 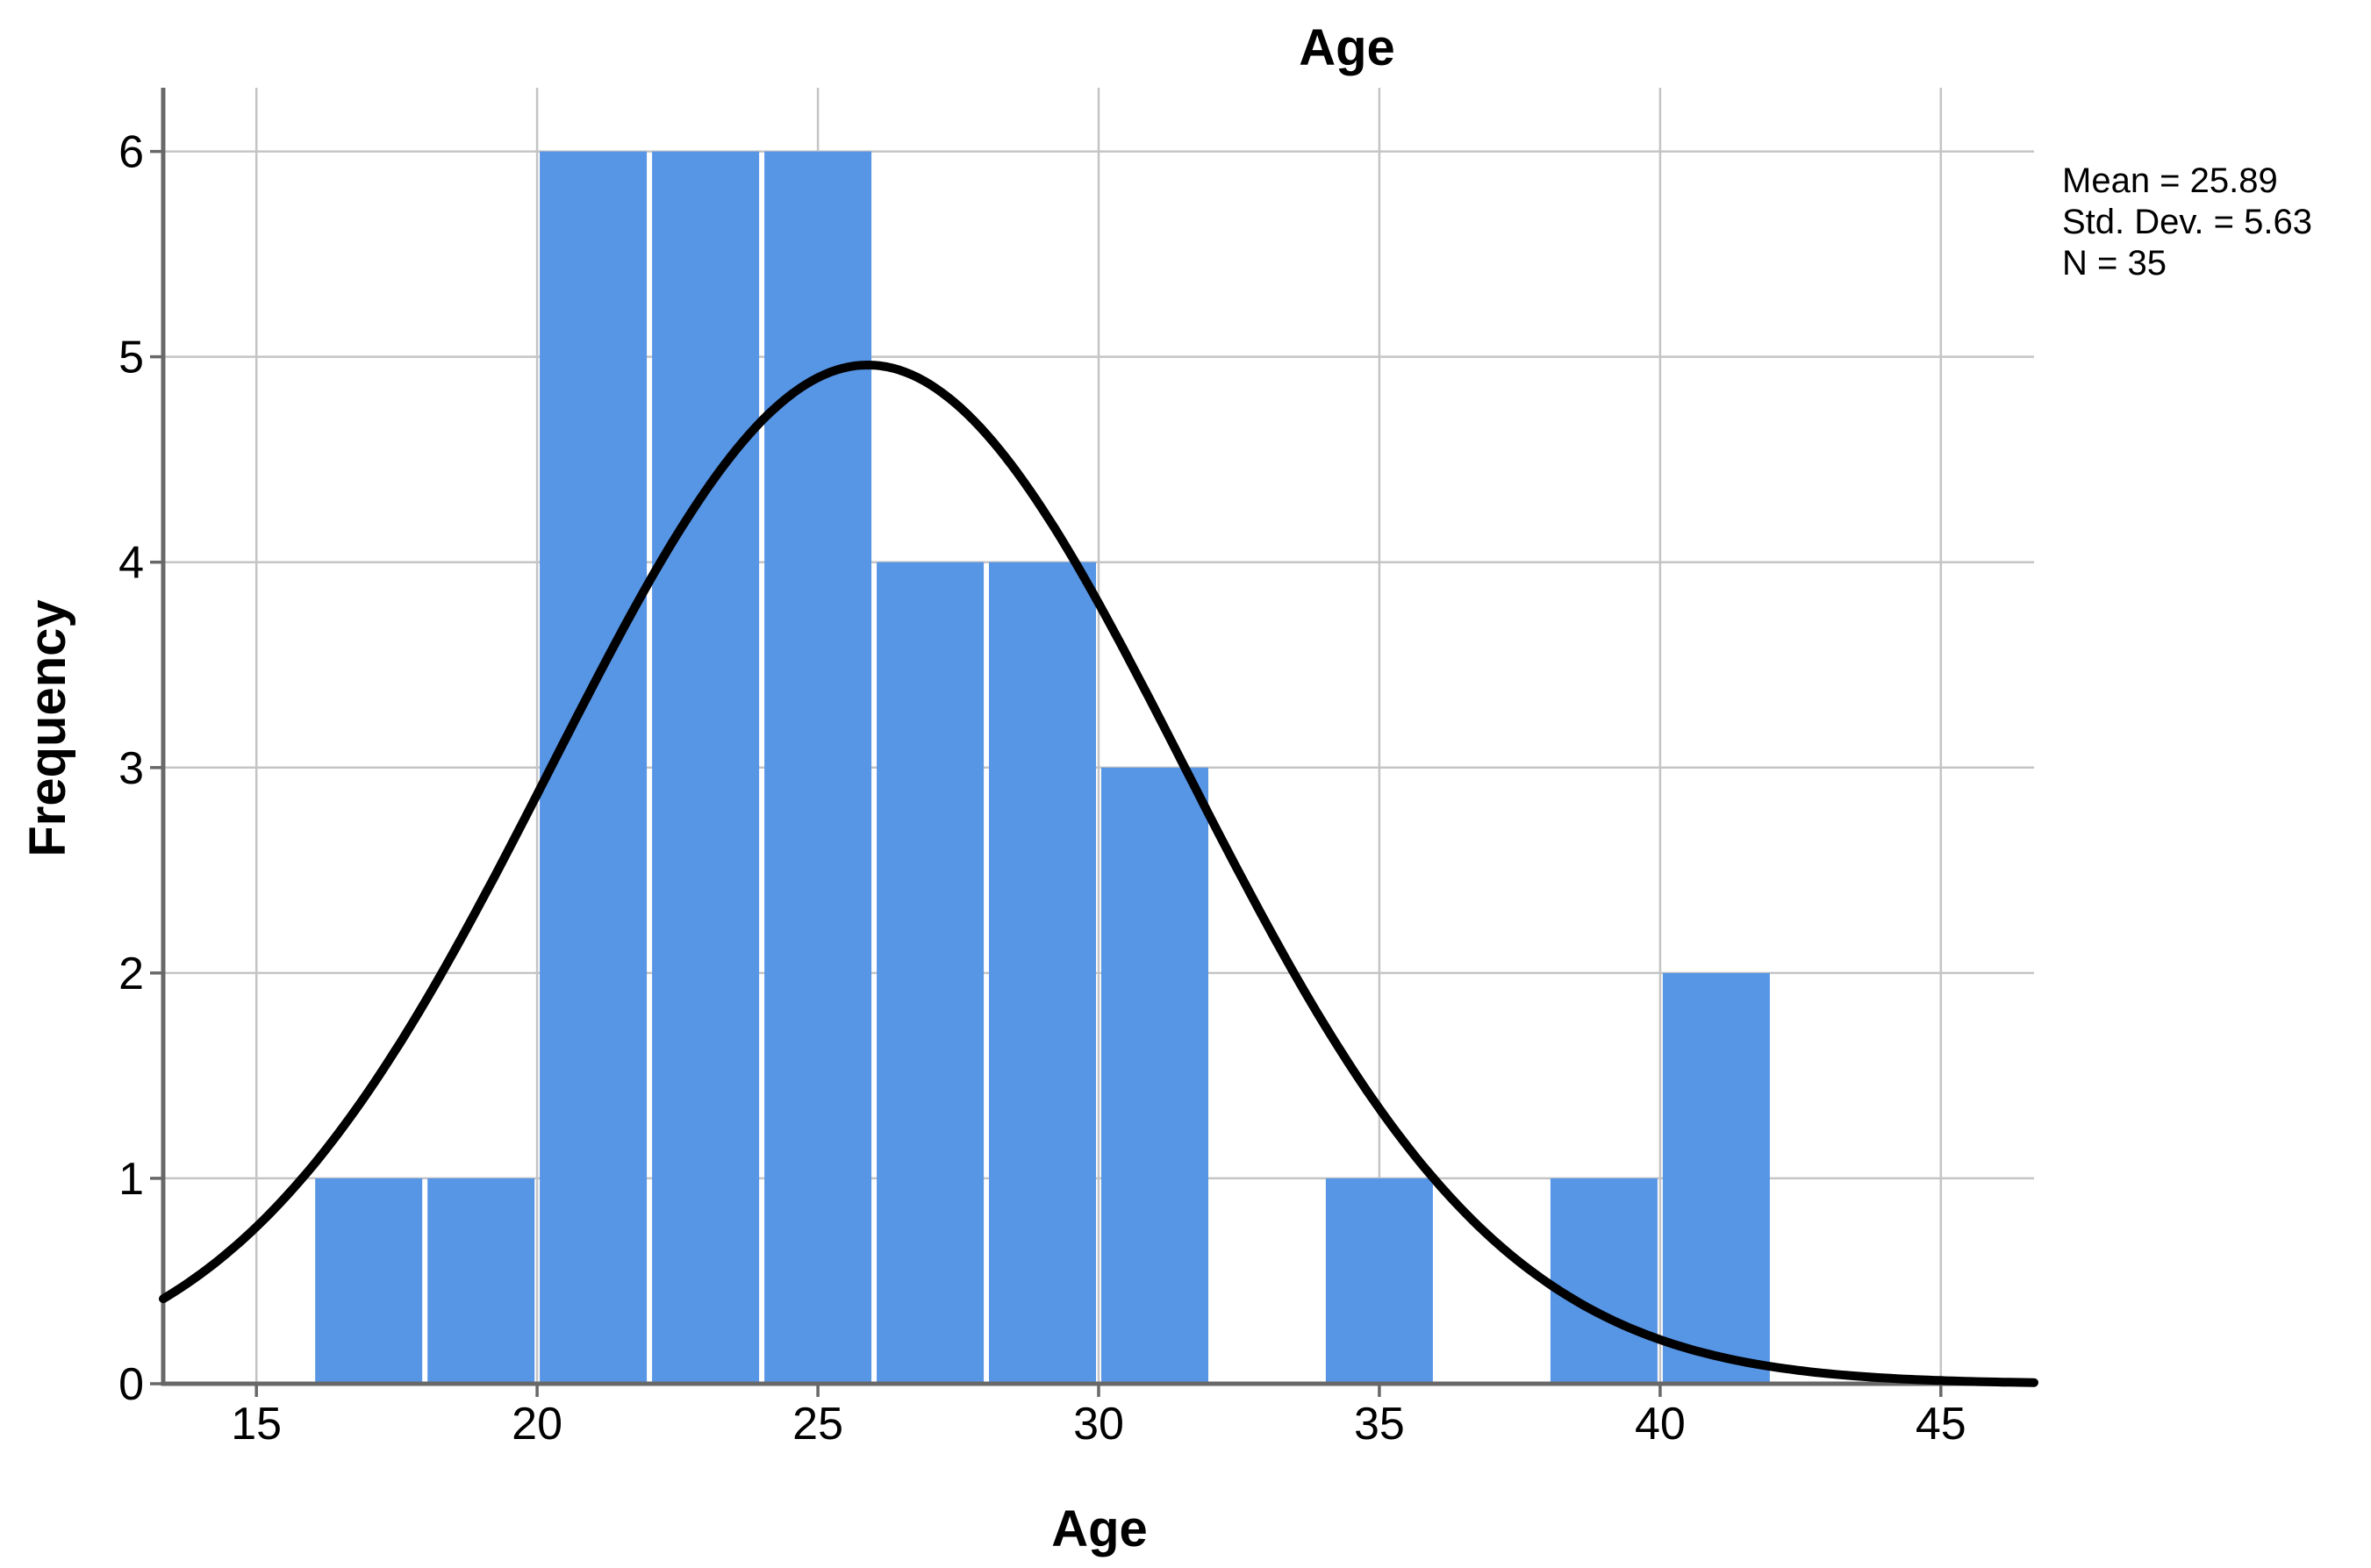 I want to click on x-tick-label: 20, so click(x=537, y=1424).